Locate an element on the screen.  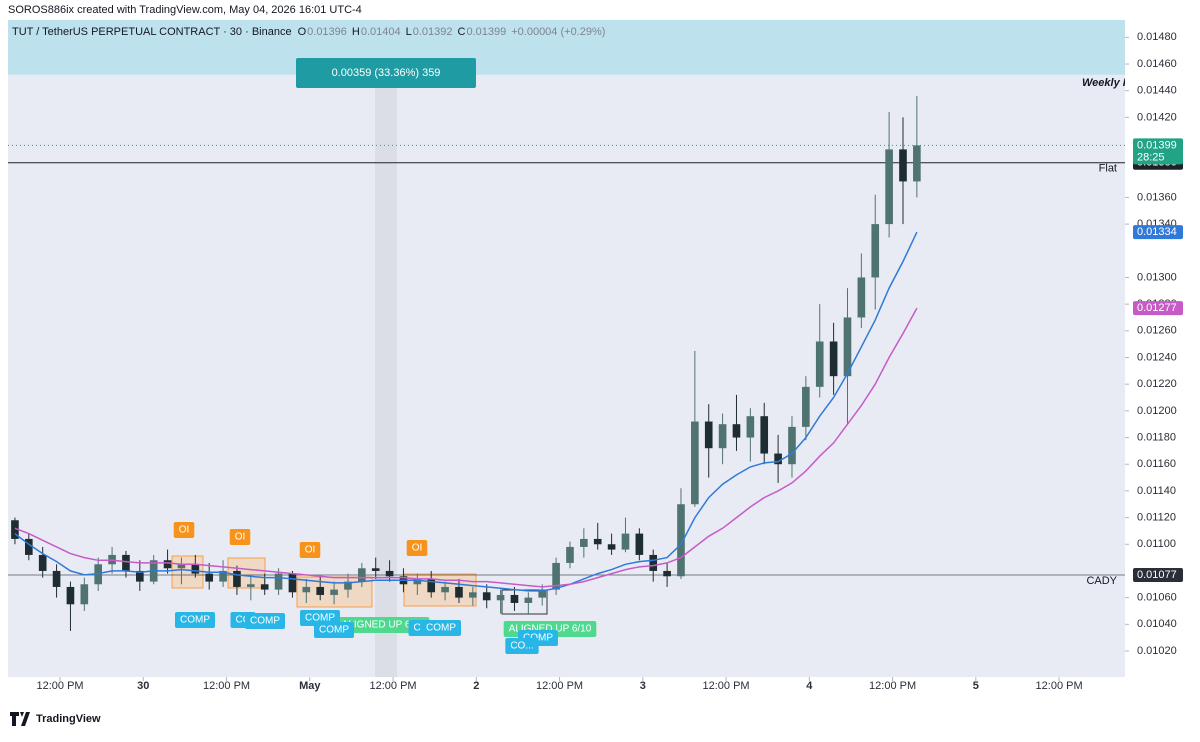
y-tick-label: 0.01060 is located at coordinates (1157, 598).